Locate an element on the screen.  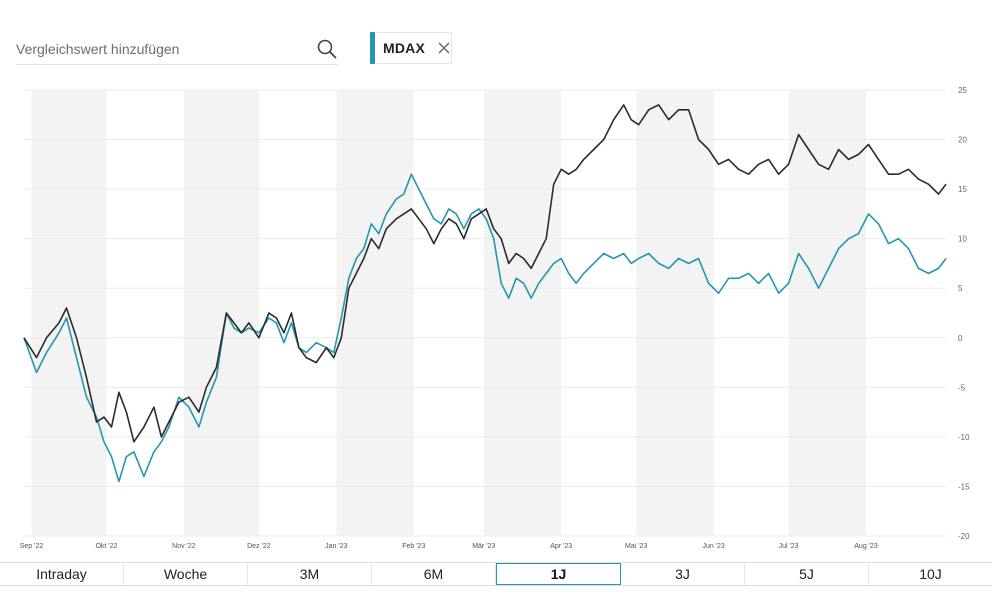
x-tick-label: Feb '23 is located at coordinates (413, 546).